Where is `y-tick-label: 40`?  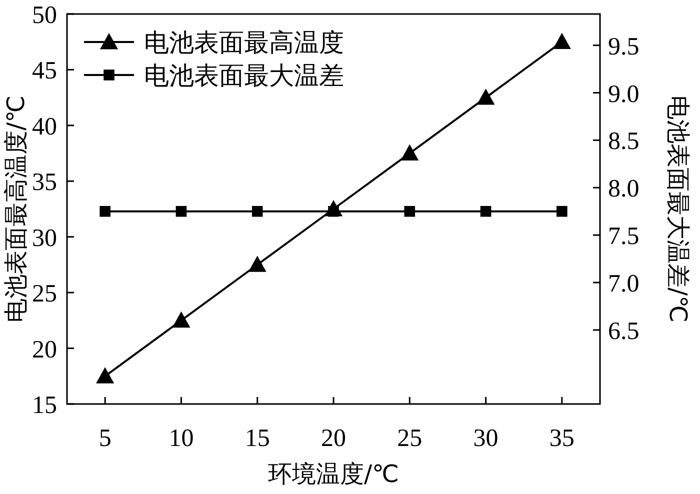 y-tick-label: 40 is located at coordinates (44, 126).